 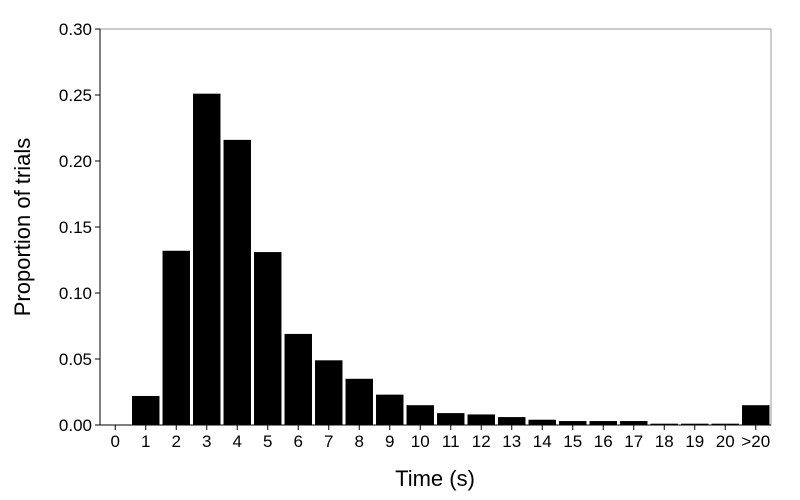 What do you see at coordinates (542, 441) in the screenshot?
I see `x-tick-label: 14` at bounding box center [542, 441].